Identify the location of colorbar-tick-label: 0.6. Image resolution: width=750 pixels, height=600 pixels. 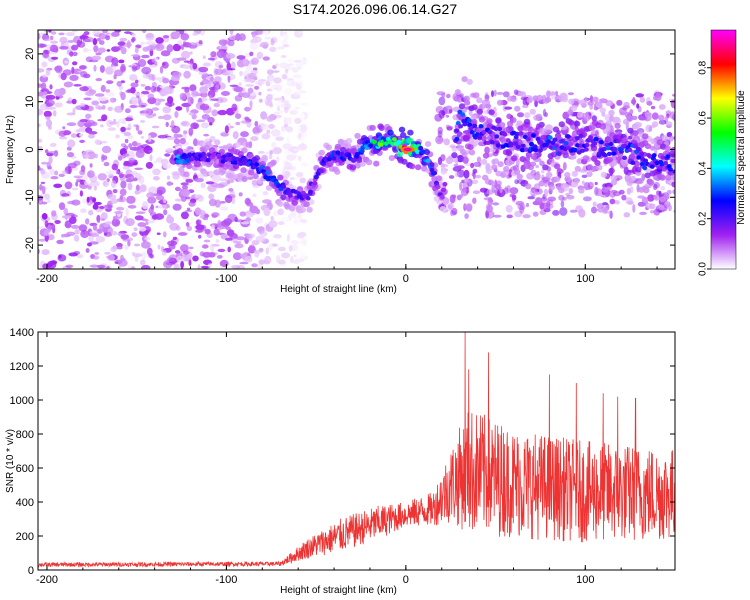
(703, 118).